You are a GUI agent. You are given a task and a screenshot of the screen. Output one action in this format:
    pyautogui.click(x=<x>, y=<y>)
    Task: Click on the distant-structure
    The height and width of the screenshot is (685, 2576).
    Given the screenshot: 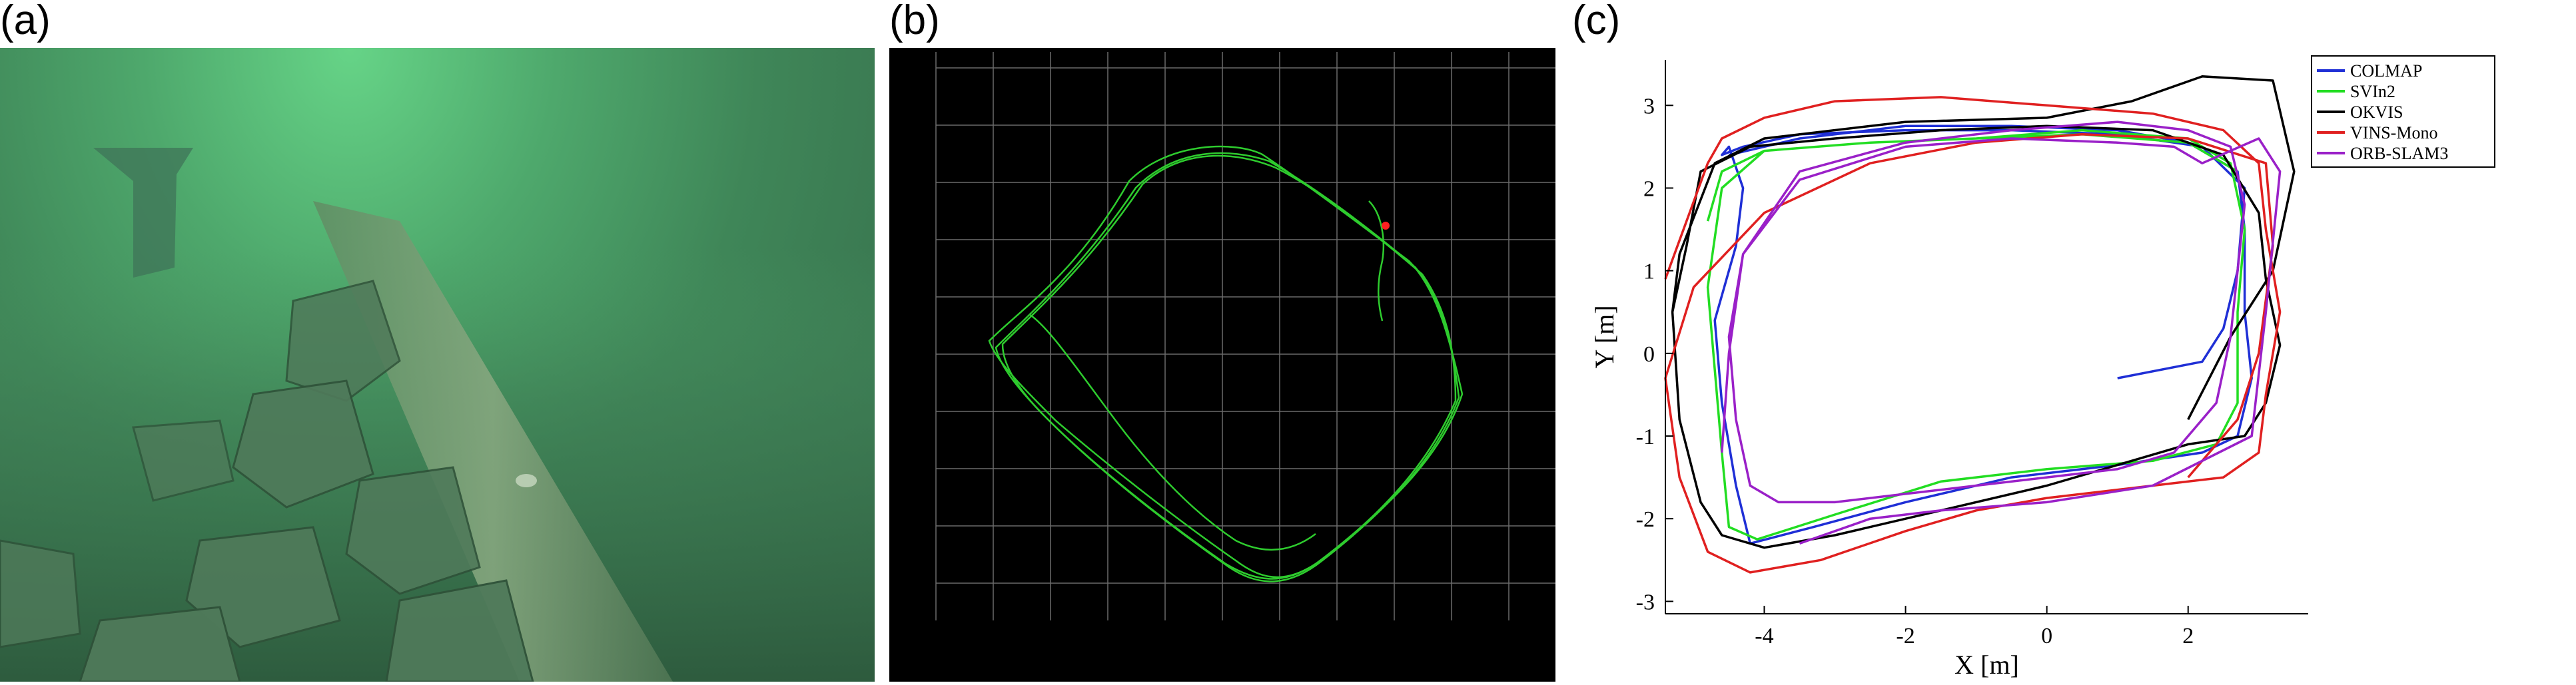 What is the action you would take?
    pyautogui.click(x=143, y=213)
    